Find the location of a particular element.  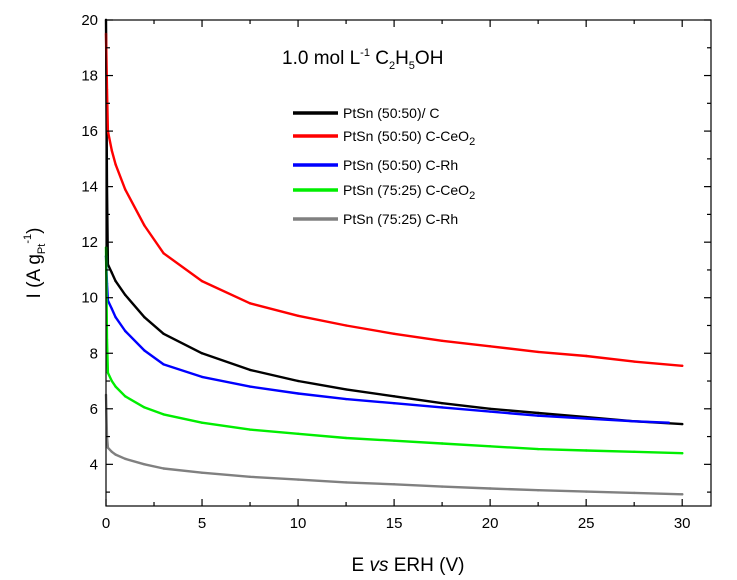

legend-item: PtSn (75:25) C-Rh is located at coordinates (375, 219).